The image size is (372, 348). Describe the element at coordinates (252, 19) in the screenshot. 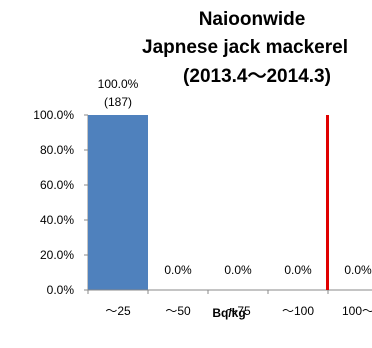

I see `chart-title-line-1: Naioonwide` at that location.